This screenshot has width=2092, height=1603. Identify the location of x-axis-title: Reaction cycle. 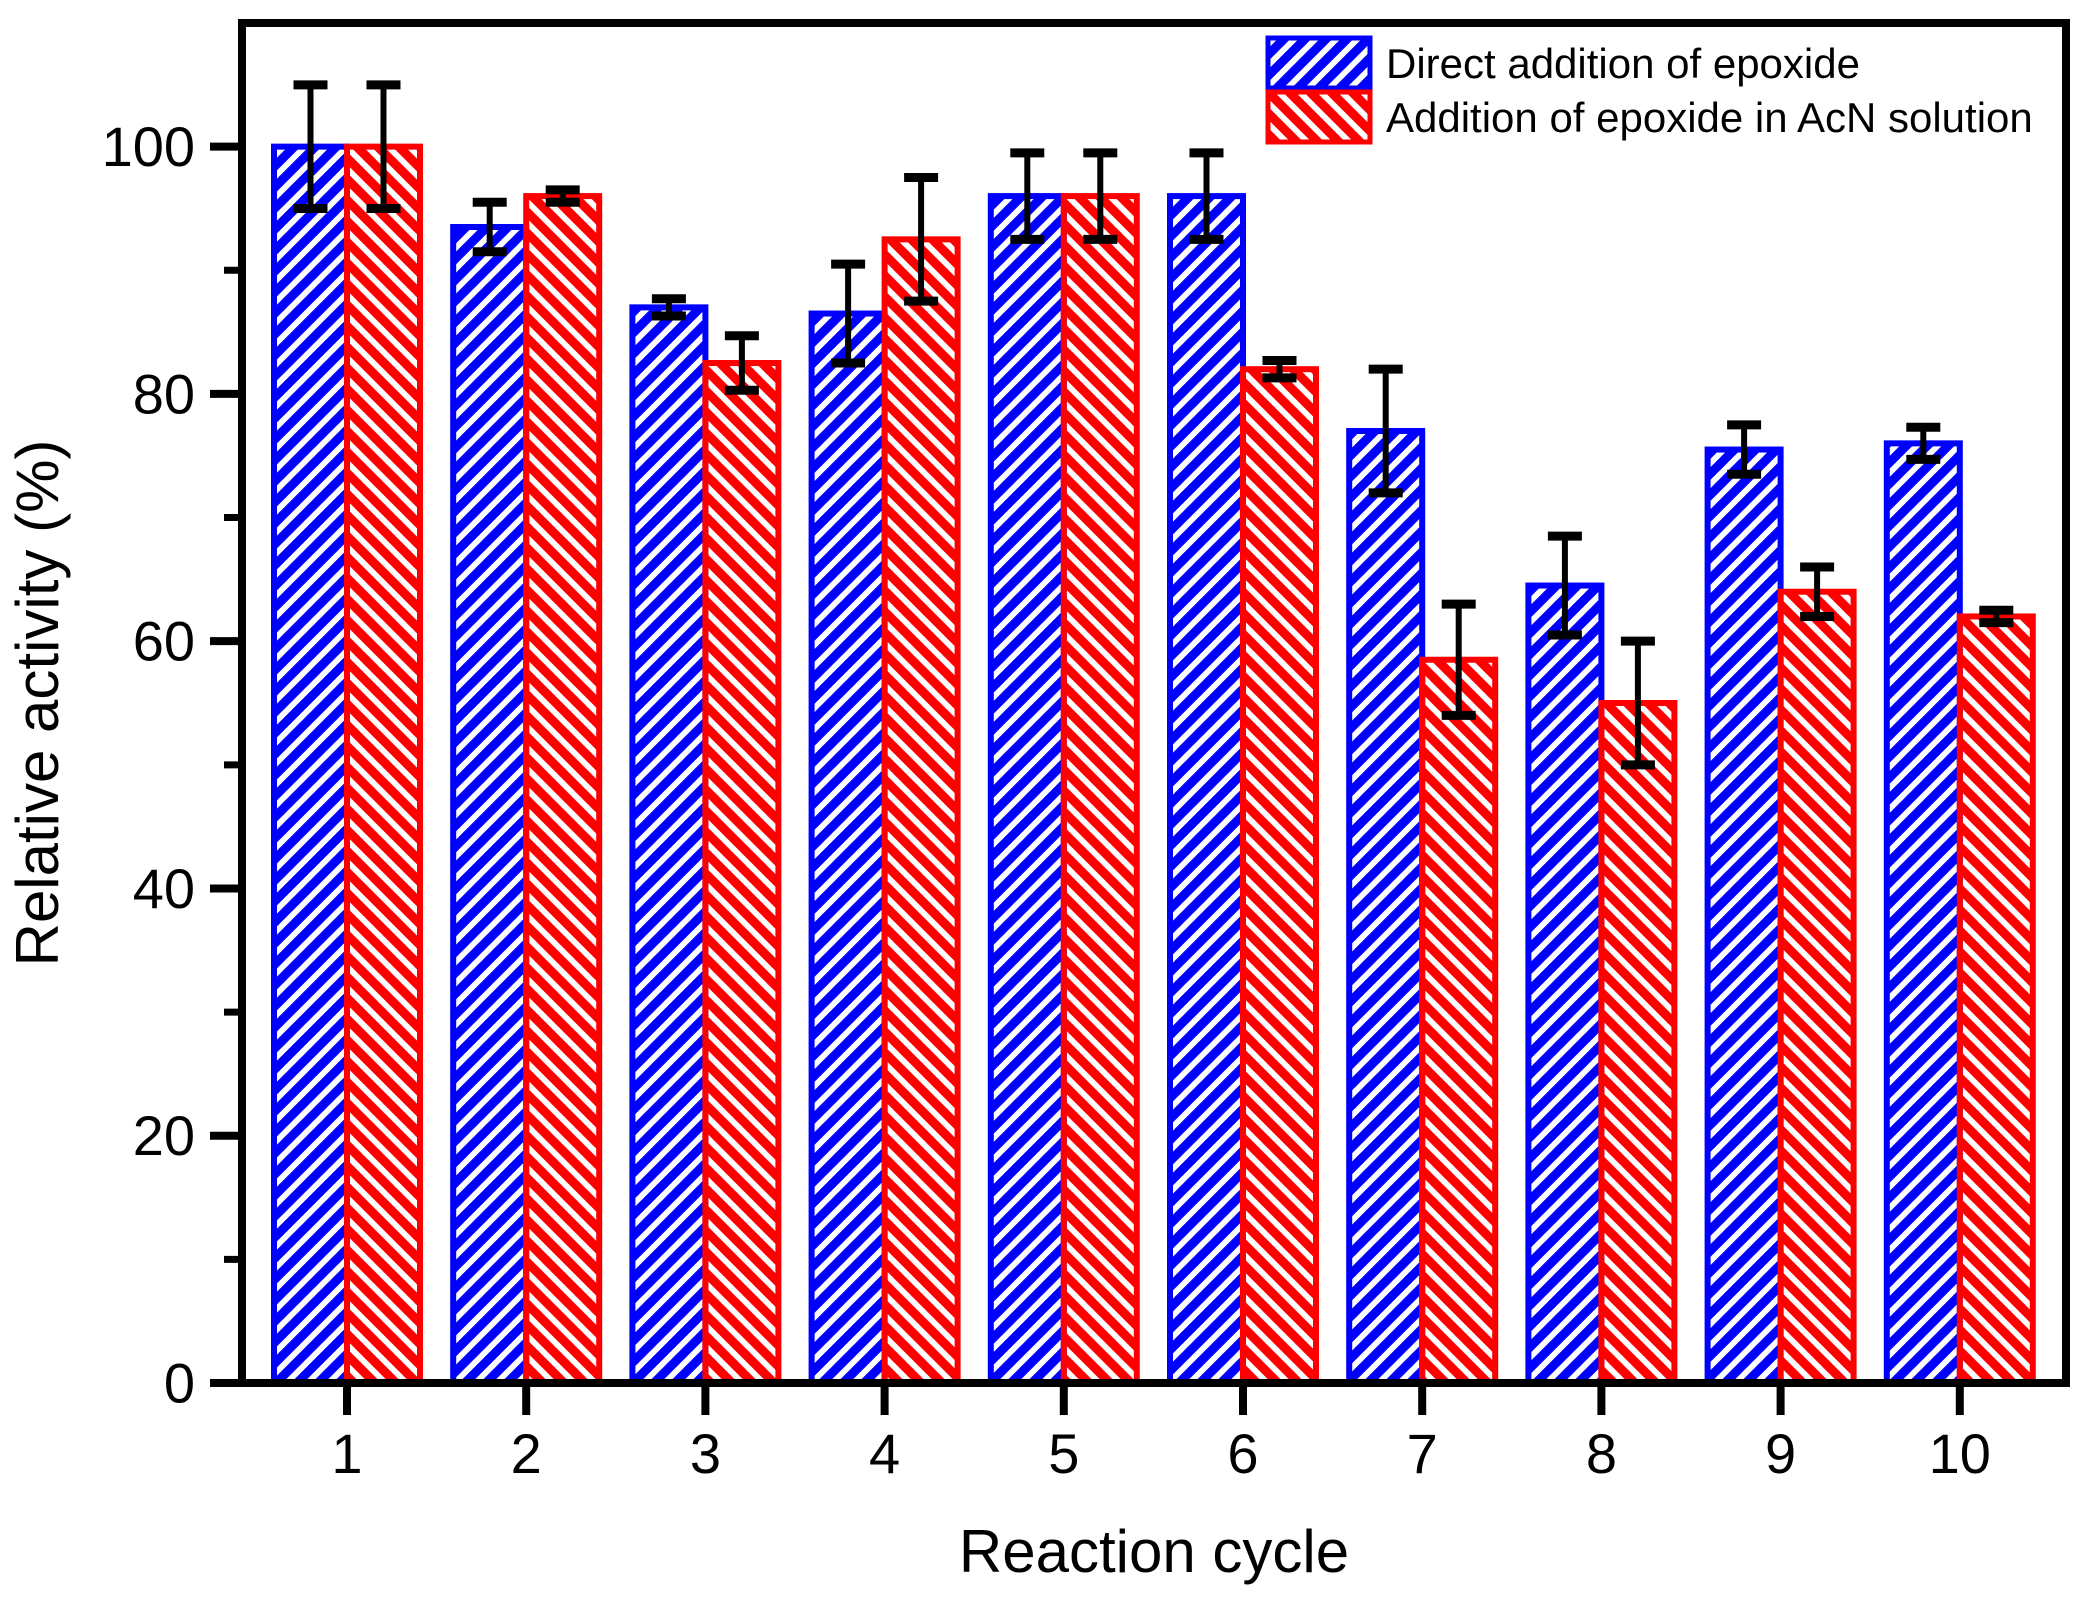
(1154, 1551).